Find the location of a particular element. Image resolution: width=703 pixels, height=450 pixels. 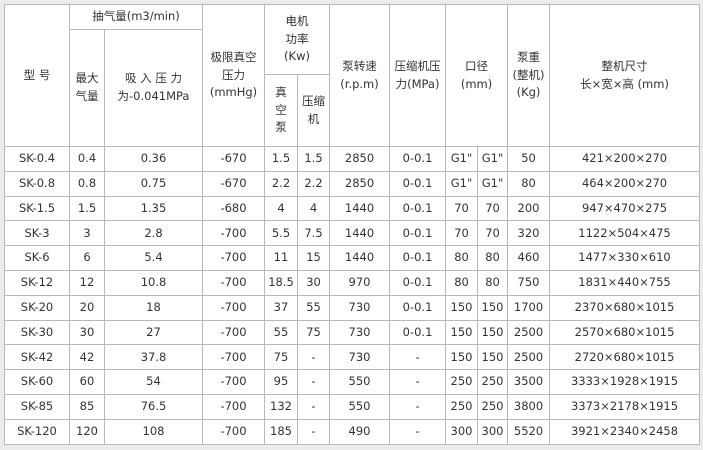

table-cell: SK-0.4 is located at coordinates (37, 159).